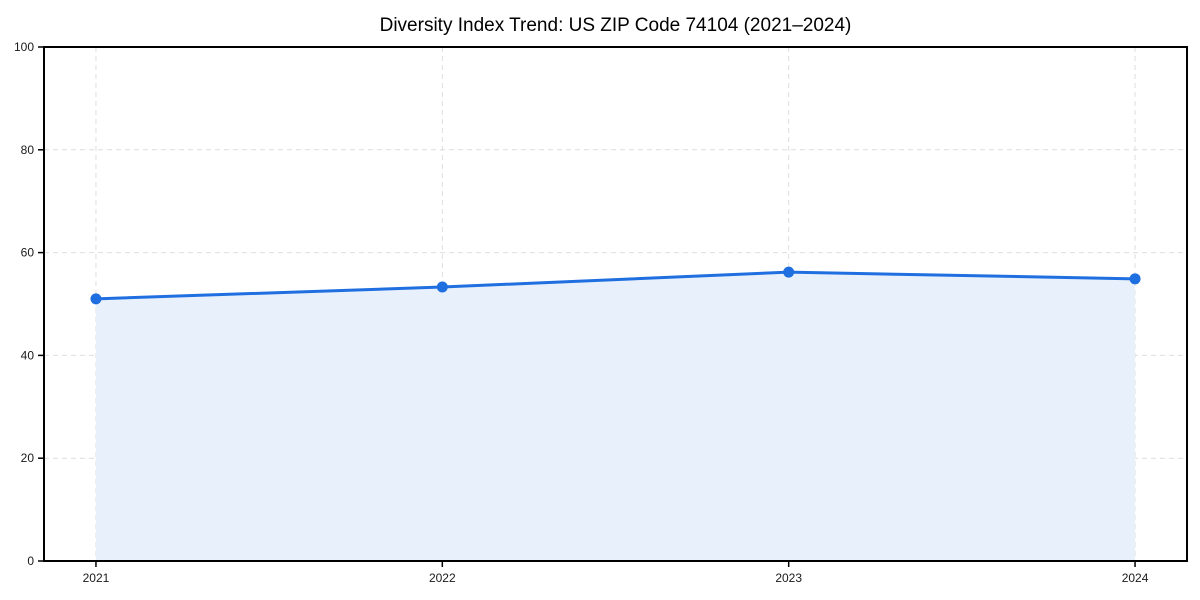 The width and height of the screenshot is (1200, 600). Describe the element at coordinates (442, 578) in the screenshot. I see `x-tick-label: 2022` at that location.